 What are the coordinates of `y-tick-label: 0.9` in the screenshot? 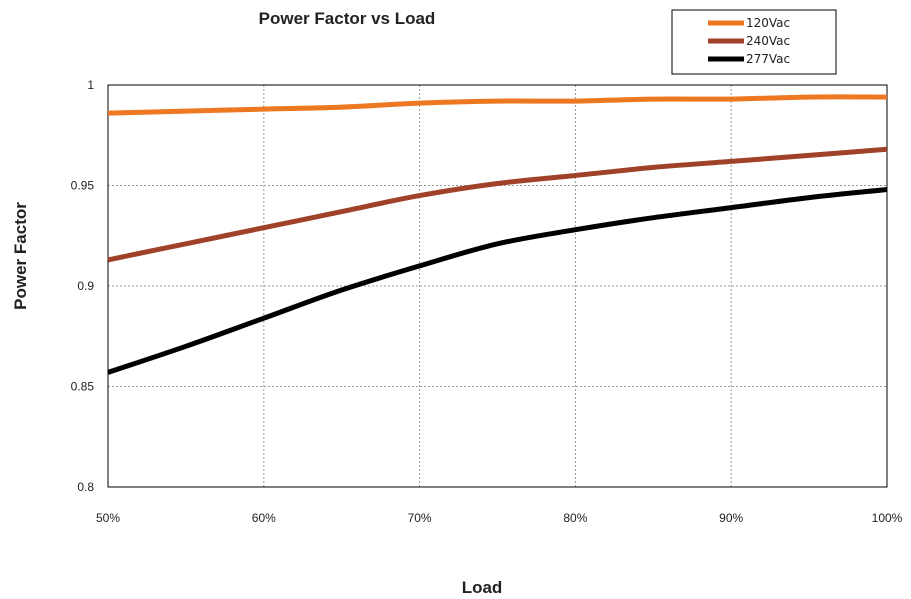 It's located at (85, 286).